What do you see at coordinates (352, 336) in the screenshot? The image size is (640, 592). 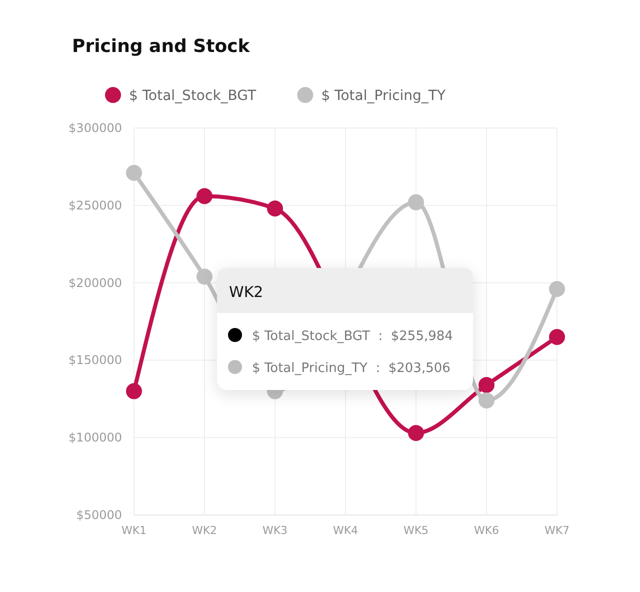 I see `annotation: $ Total_Stock_BGT : $255,984` at bounding box center [352, 336].